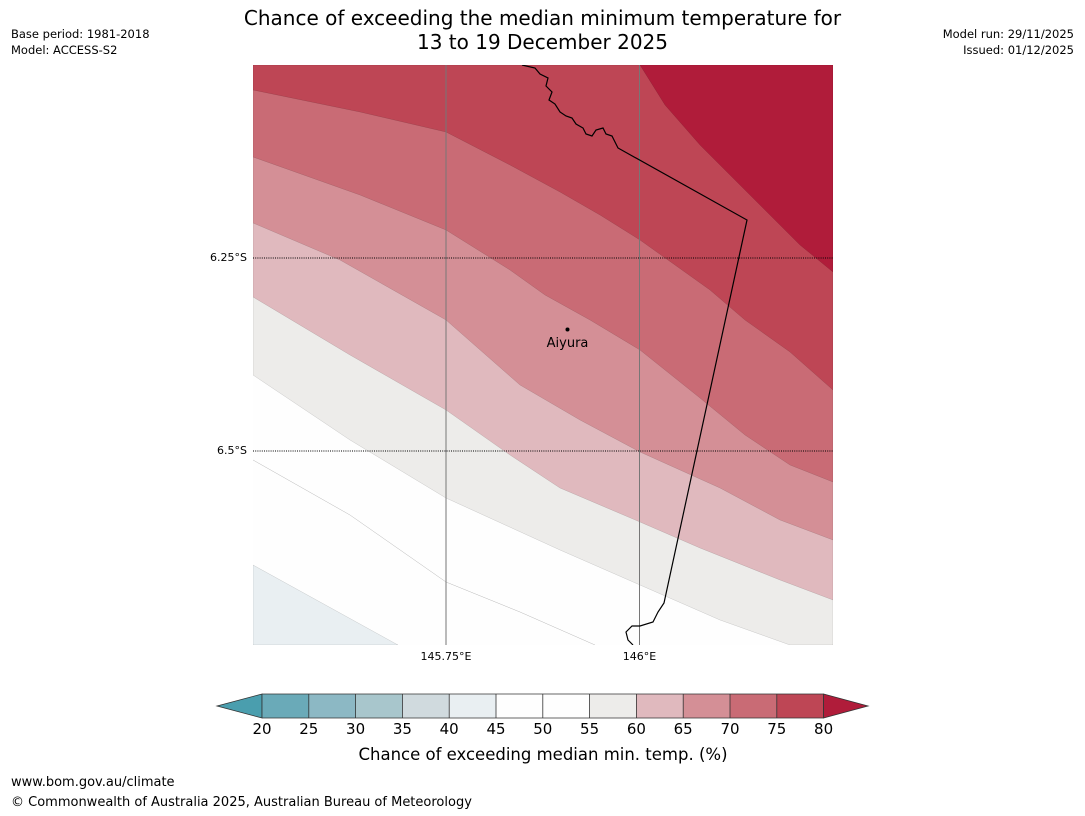  Describe the element at coordinates (80, 34) in the screenshot. I see `base-period-text: Base period: 1981-2018` at that location.